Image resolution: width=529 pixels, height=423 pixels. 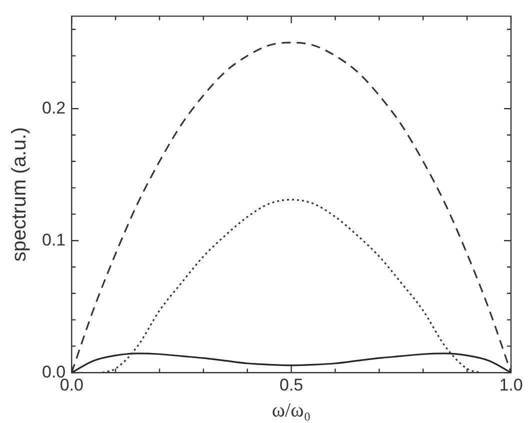 I want to click on y-axis-title: spectrum (a.u.), so click(x=19, y=194).